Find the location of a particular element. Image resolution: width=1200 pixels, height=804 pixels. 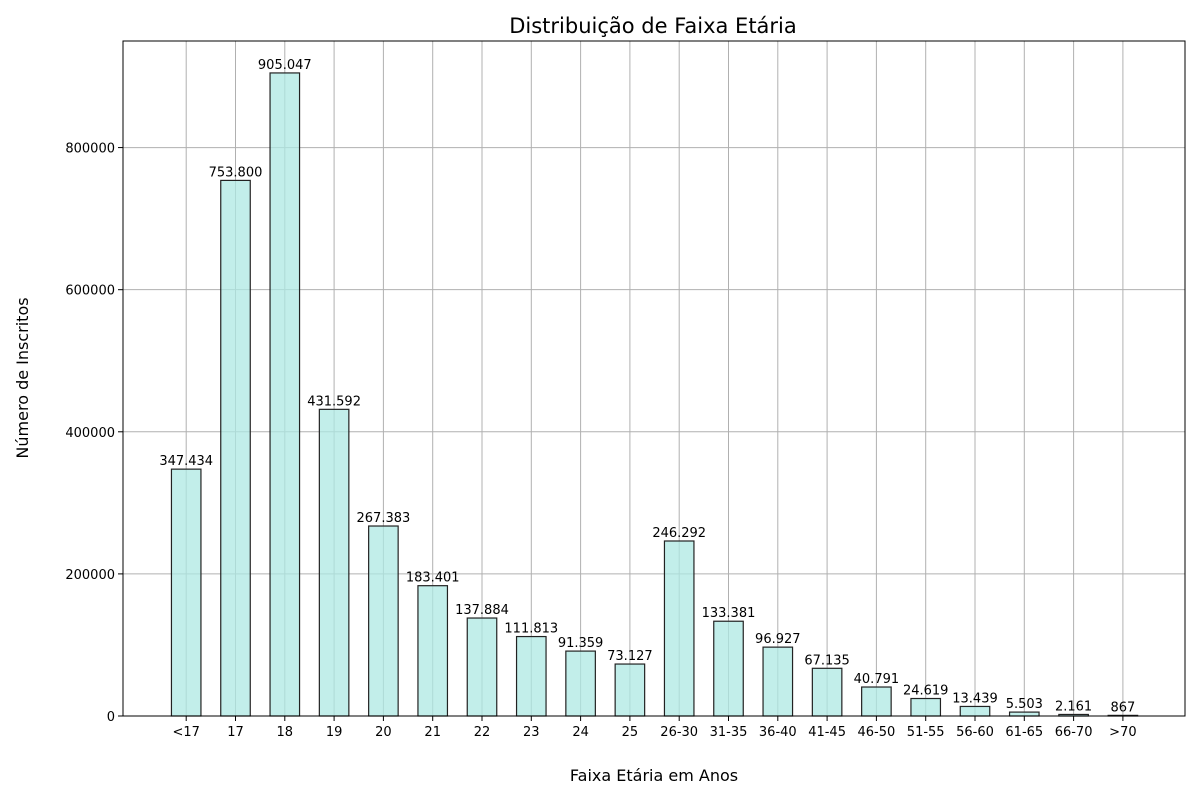

y-tick-label: 0 is located at coordinates (111, 717).